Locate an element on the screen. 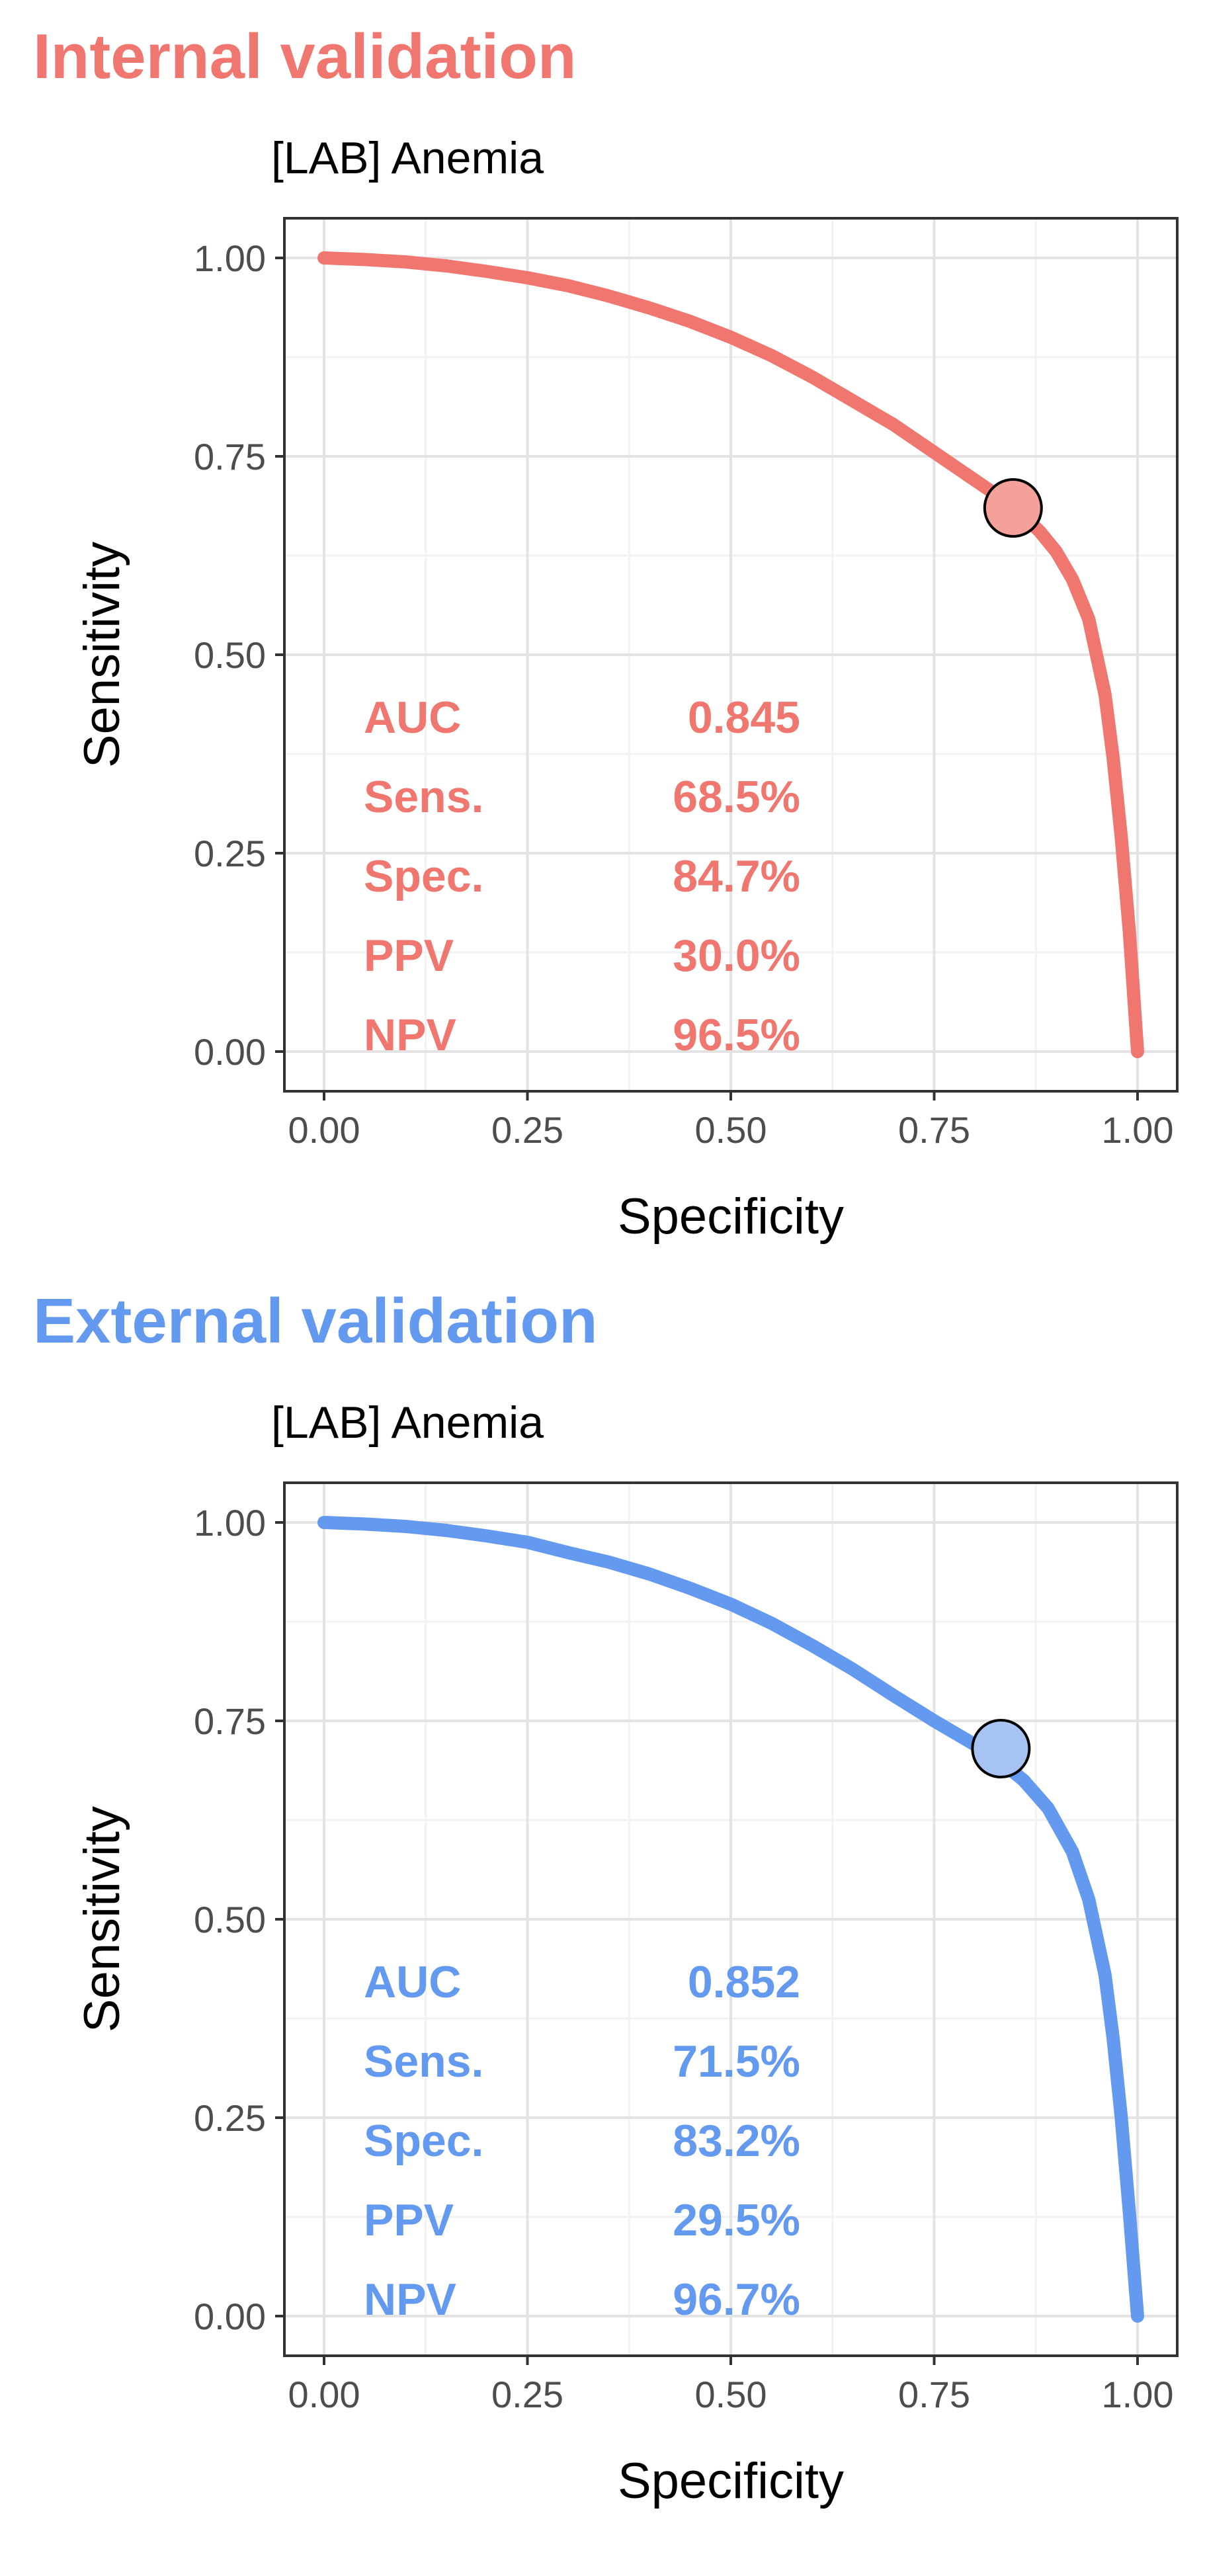 This screenshot has height=2576, width=1205. panel-heading: External validation is located at coordinates (315, 1321).